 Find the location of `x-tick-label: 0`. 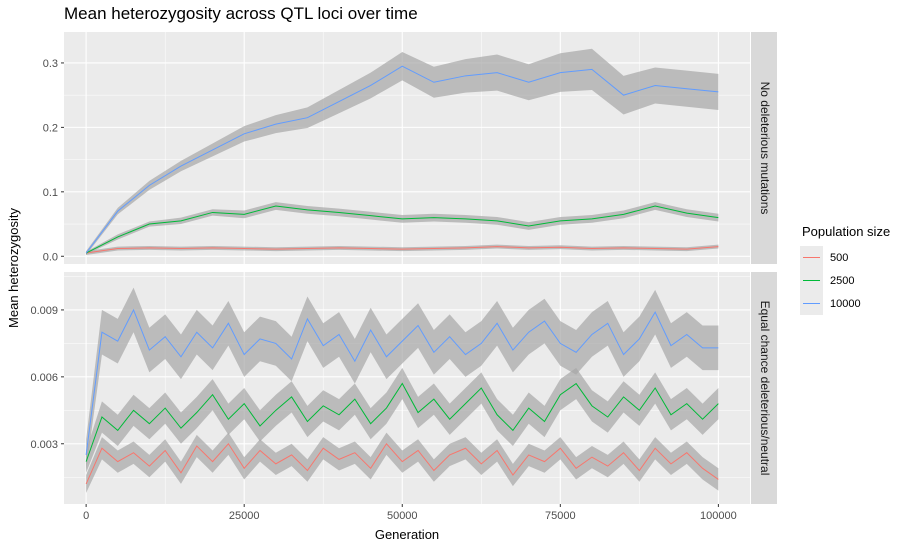

x-tick-label: 0 is located at coordinates (86, 516).